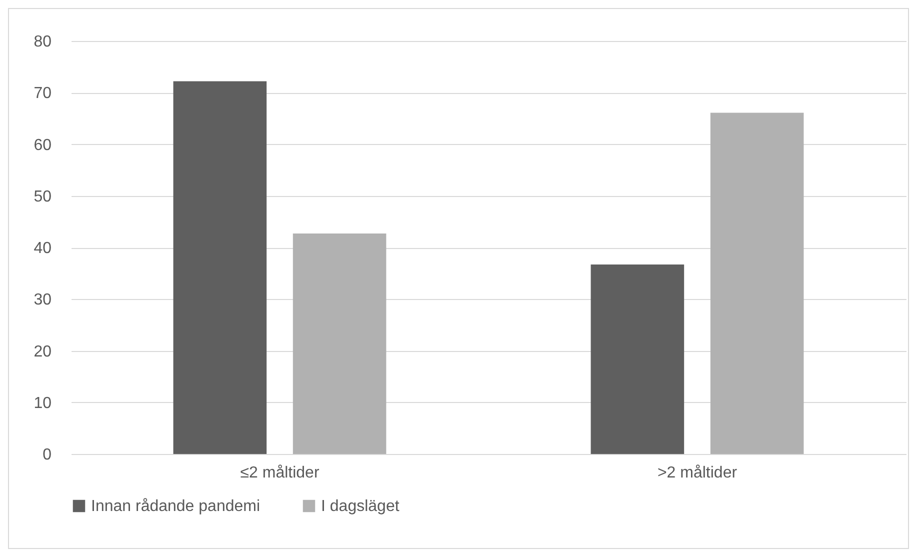 Image resolution: width=919 pixels, height=559 pixels. What do you see at coordinates (43, 351) in the screenshot?
I see `y-tick-label: 20` at bounding box center [43, 351].